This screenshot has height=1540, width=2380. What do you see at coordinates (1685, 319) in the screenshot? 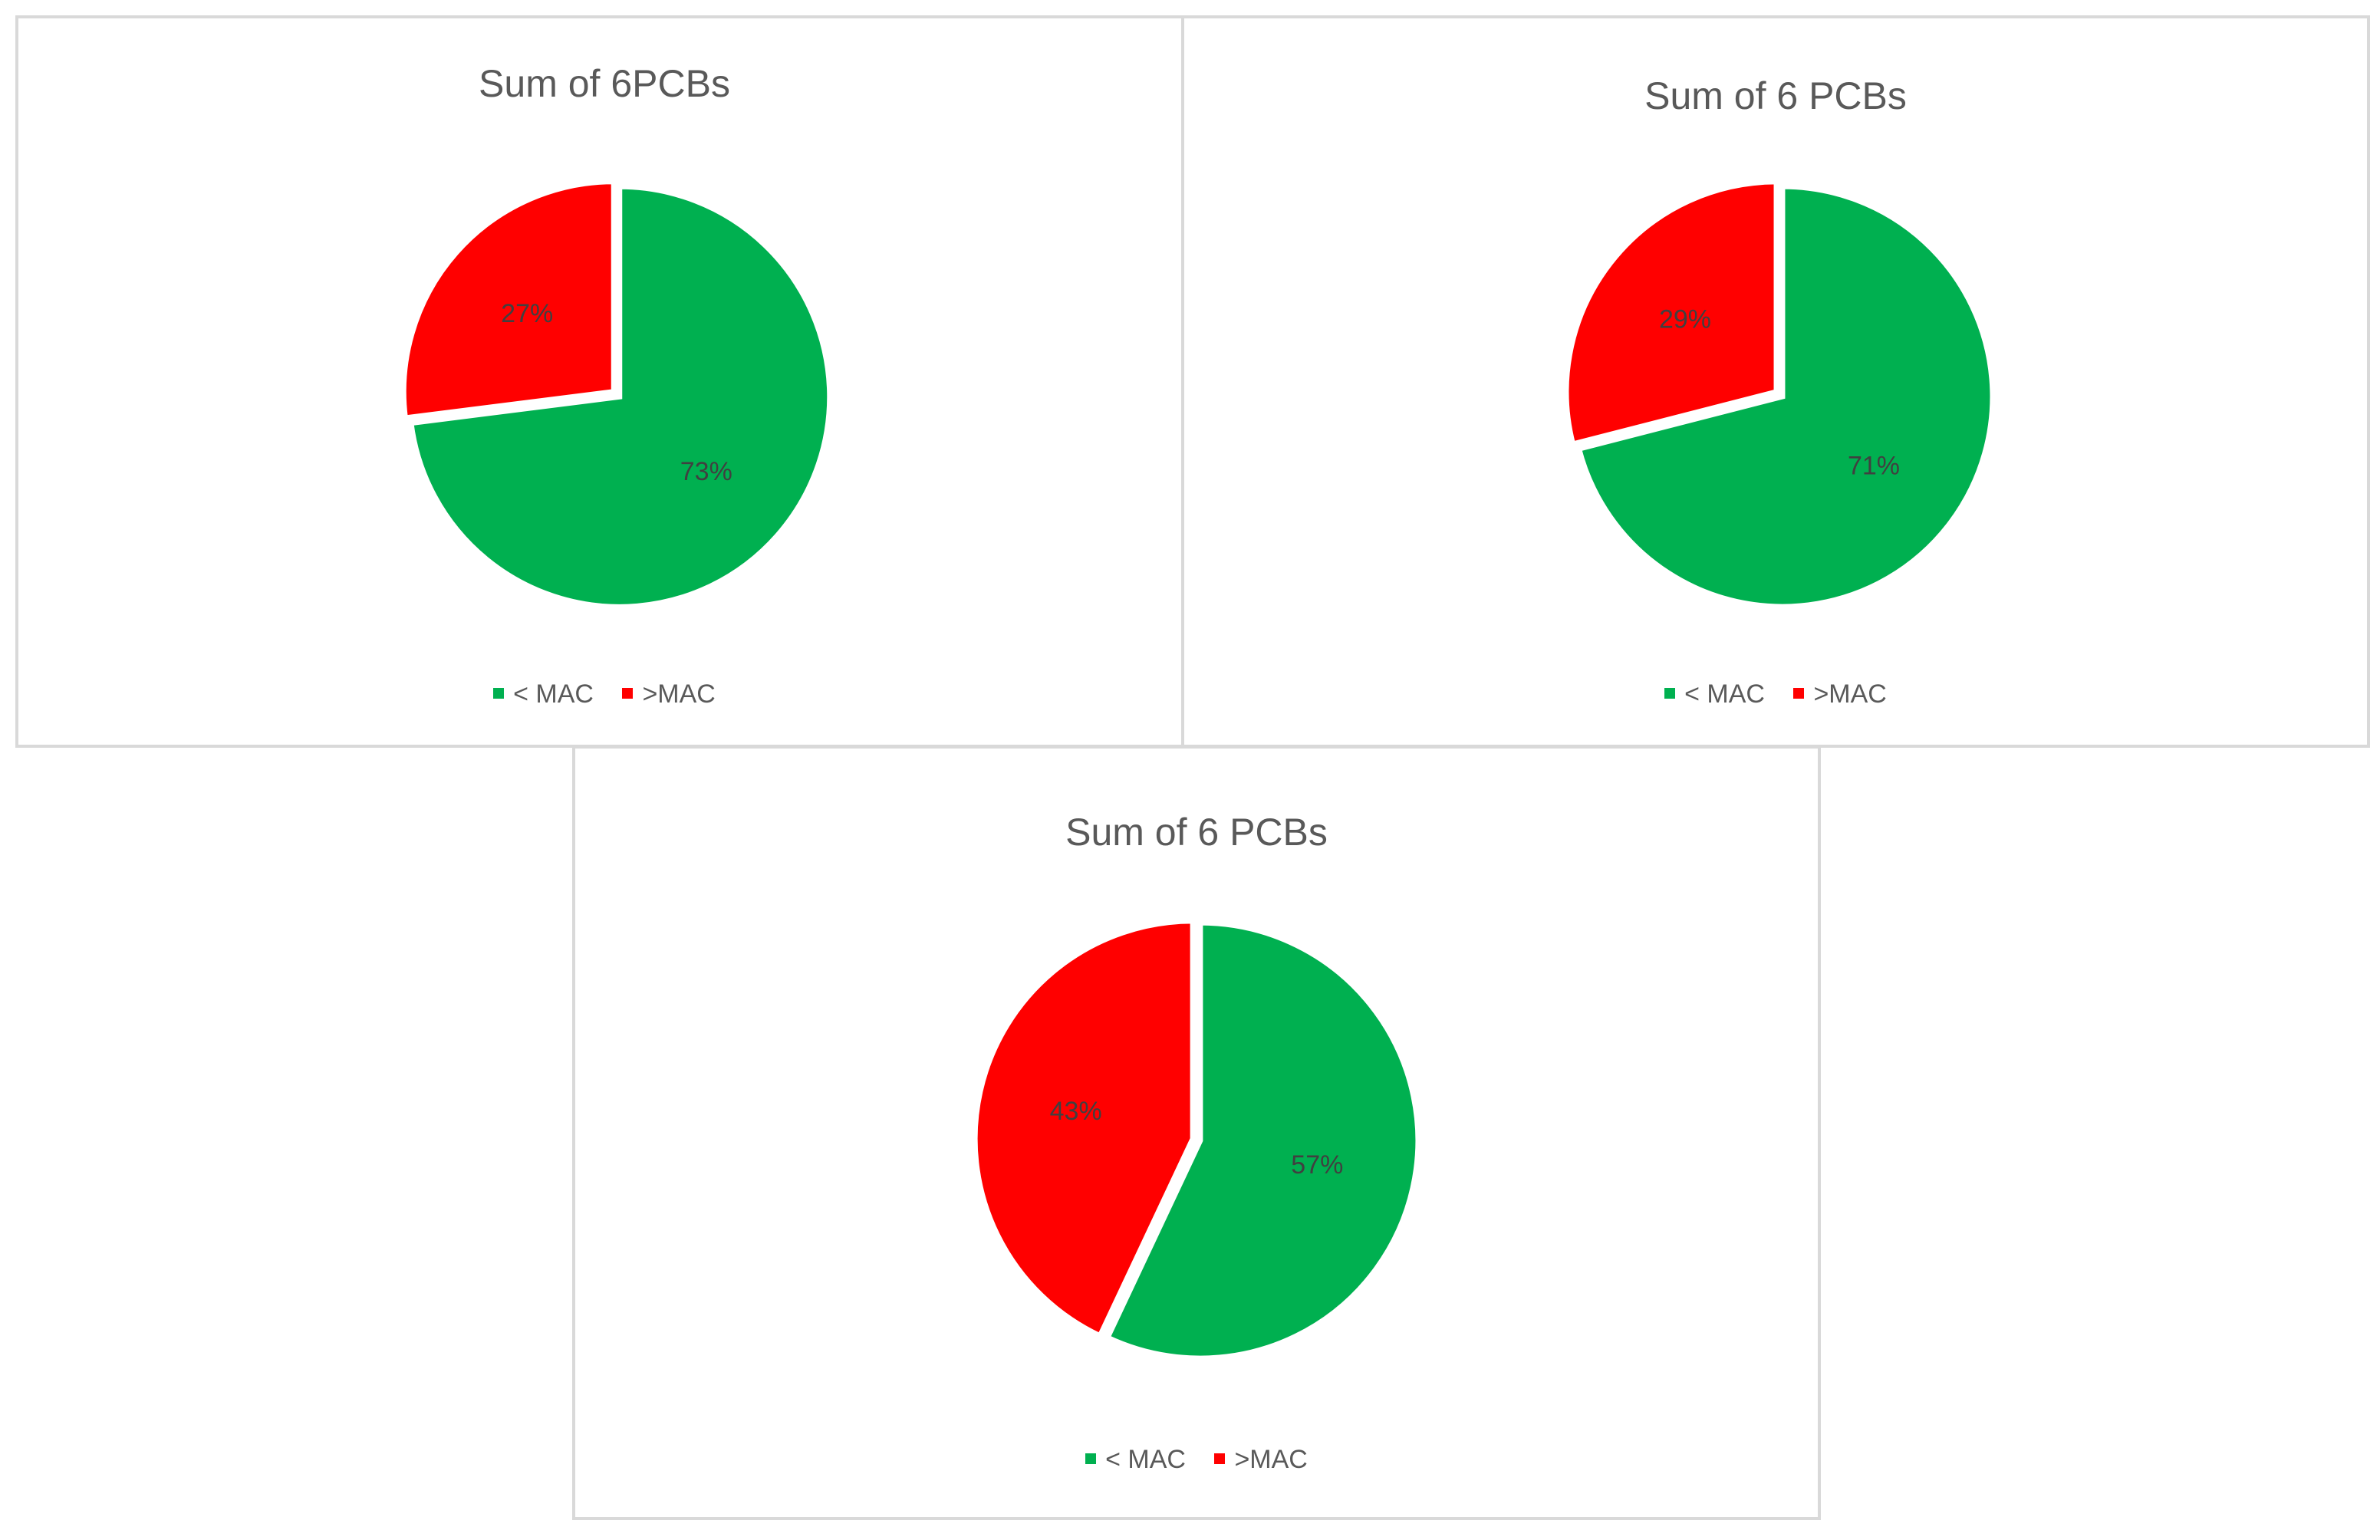
I see `data-label: 29%` at bounding box center [1685, 319].